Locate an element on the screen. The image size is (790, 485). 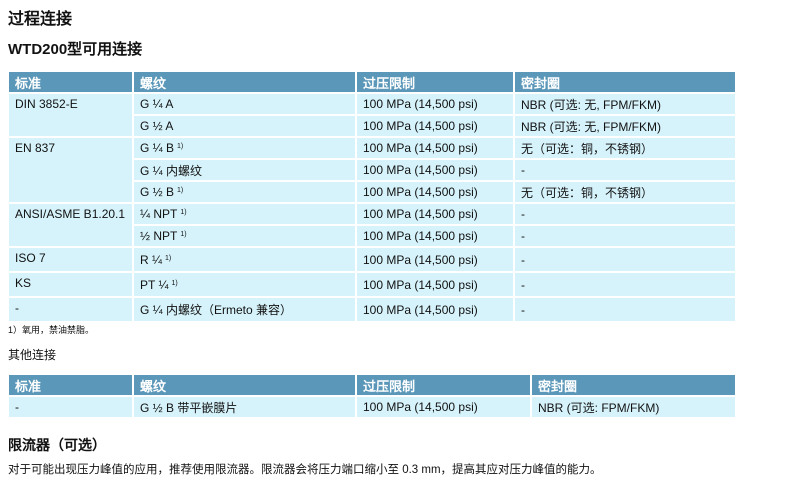
table-row: ½ NPT 1) 100 MPa (14,500 psi) - is located at coordinates (372, 236).